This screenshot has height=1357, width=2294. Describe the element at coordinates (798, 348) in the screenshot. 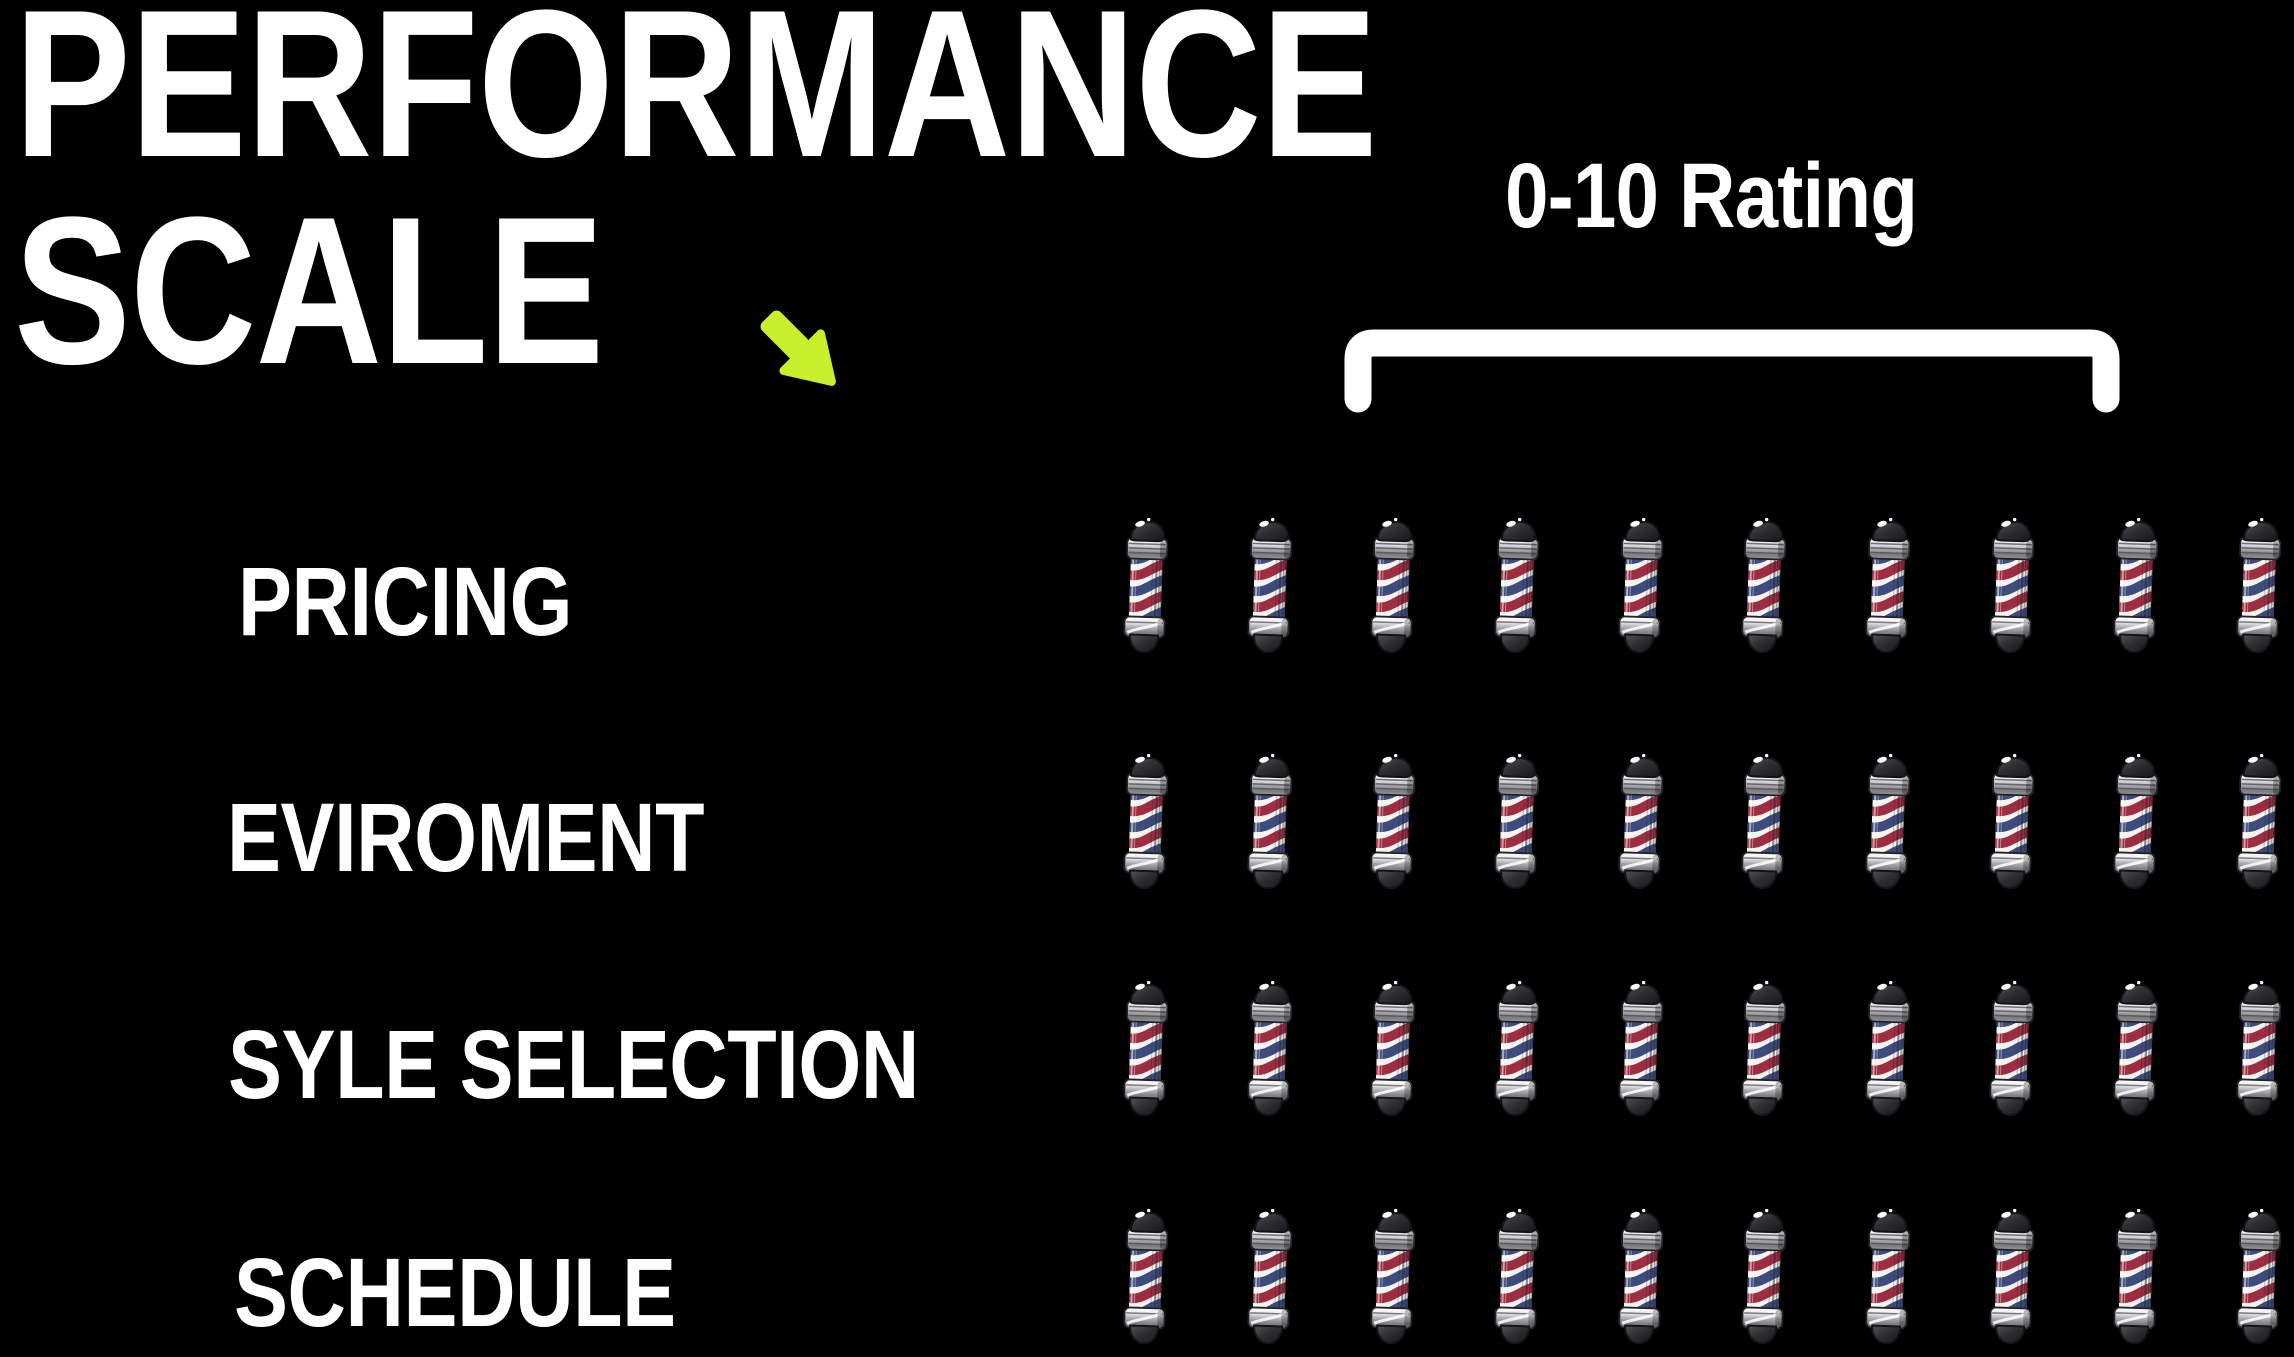

I see `arrow-down-right-icon` at that location.